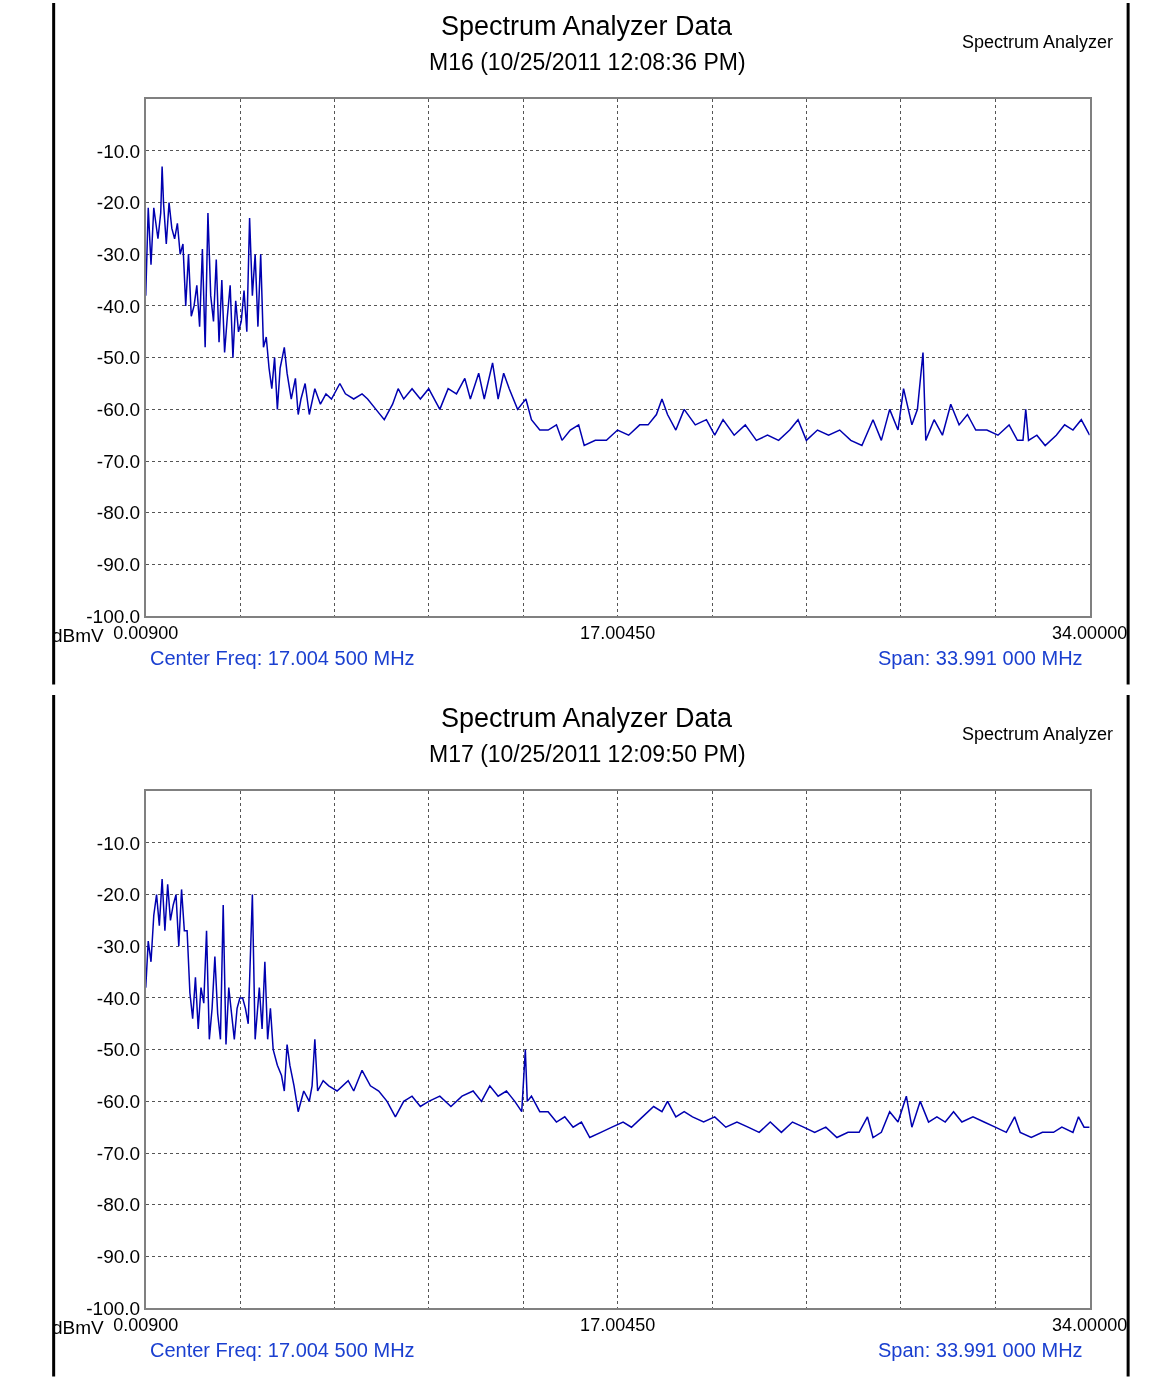 The height and width of the screenshot is (1395, 1168). What do you see at coordinates (587, 754) in the screenshot?
I see `chart-subtitle: M17 (10/25/2011 12:09:50 PM)` at bounding box center [587, 754].